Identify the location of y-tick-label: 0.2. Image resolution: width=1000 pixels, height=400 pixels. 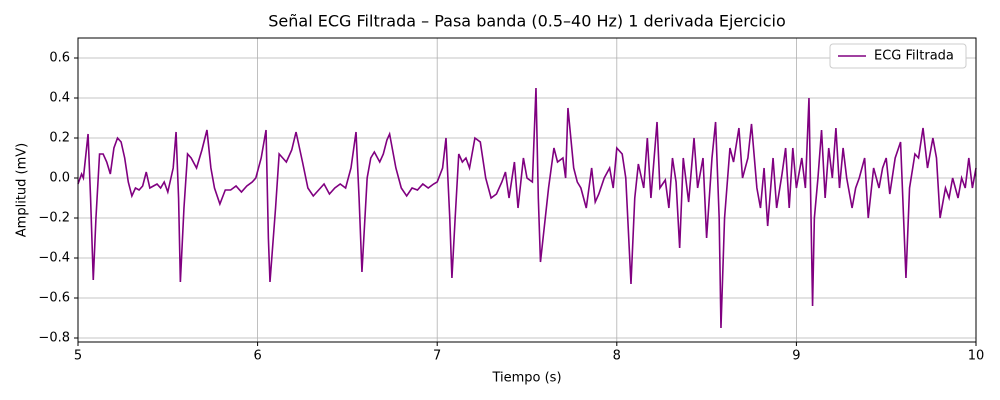
(59, 138).